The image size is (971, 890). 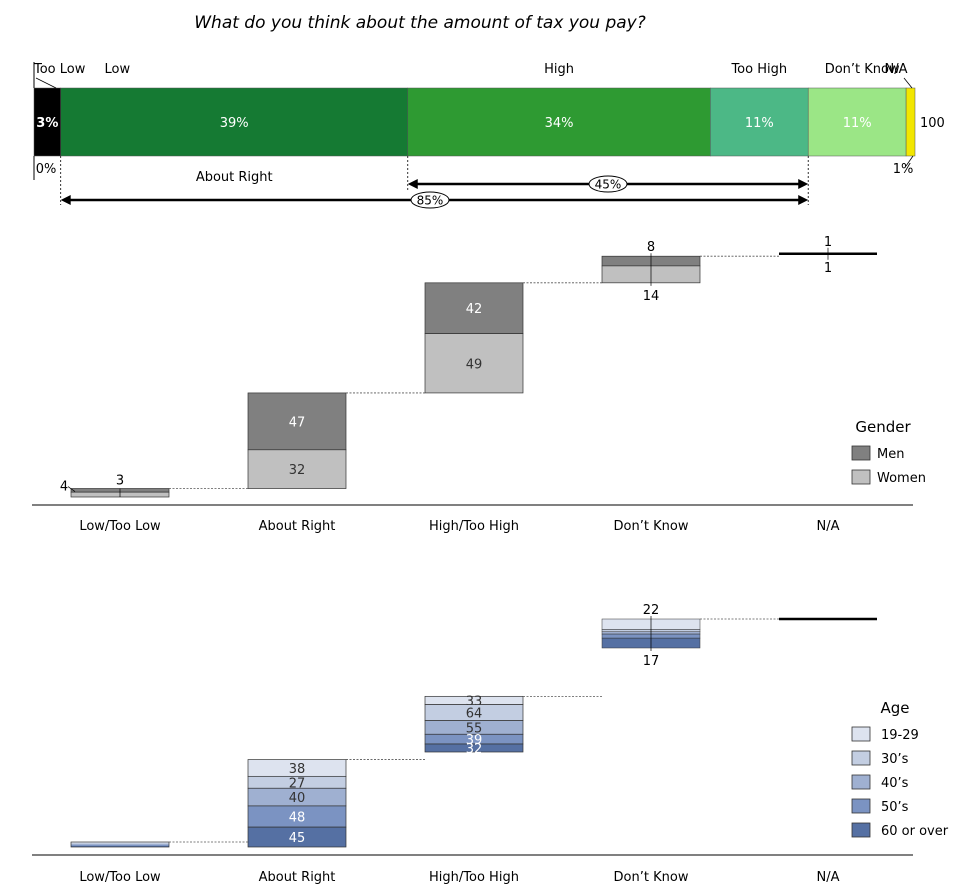 I want to click on top-bar-value-high: 34%, so click(x=559, y=123).